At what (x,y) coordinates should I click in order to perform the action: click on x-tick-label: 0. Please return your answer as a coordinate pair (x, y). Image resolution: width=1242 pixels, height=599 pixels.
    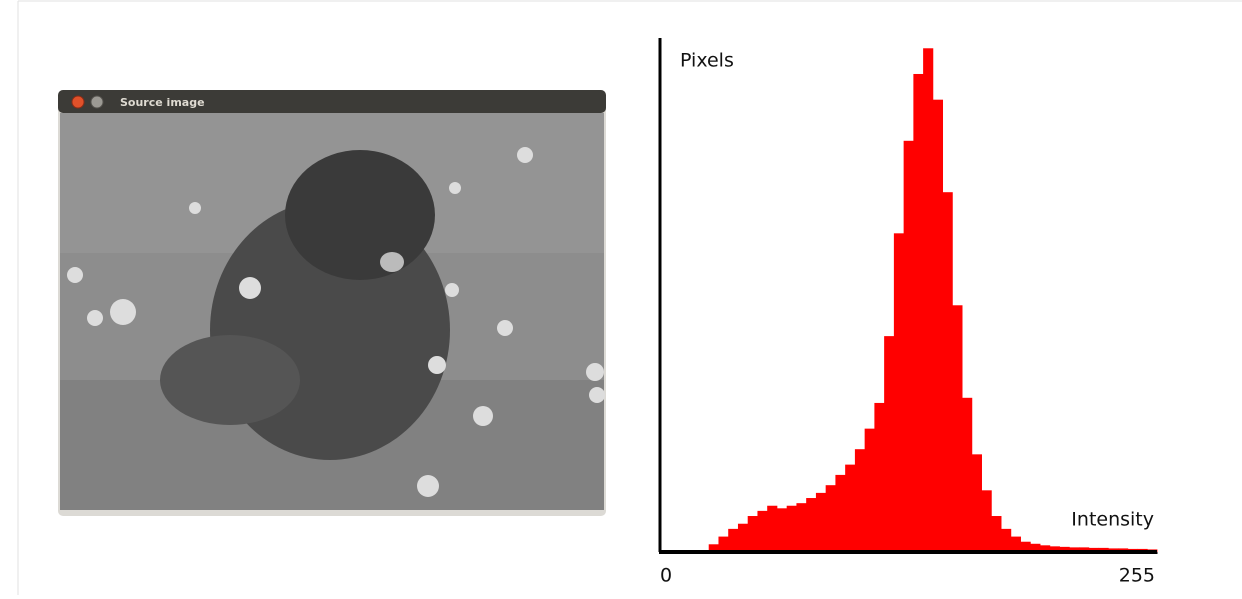
    Looking at the image, I should click on (666, 576).